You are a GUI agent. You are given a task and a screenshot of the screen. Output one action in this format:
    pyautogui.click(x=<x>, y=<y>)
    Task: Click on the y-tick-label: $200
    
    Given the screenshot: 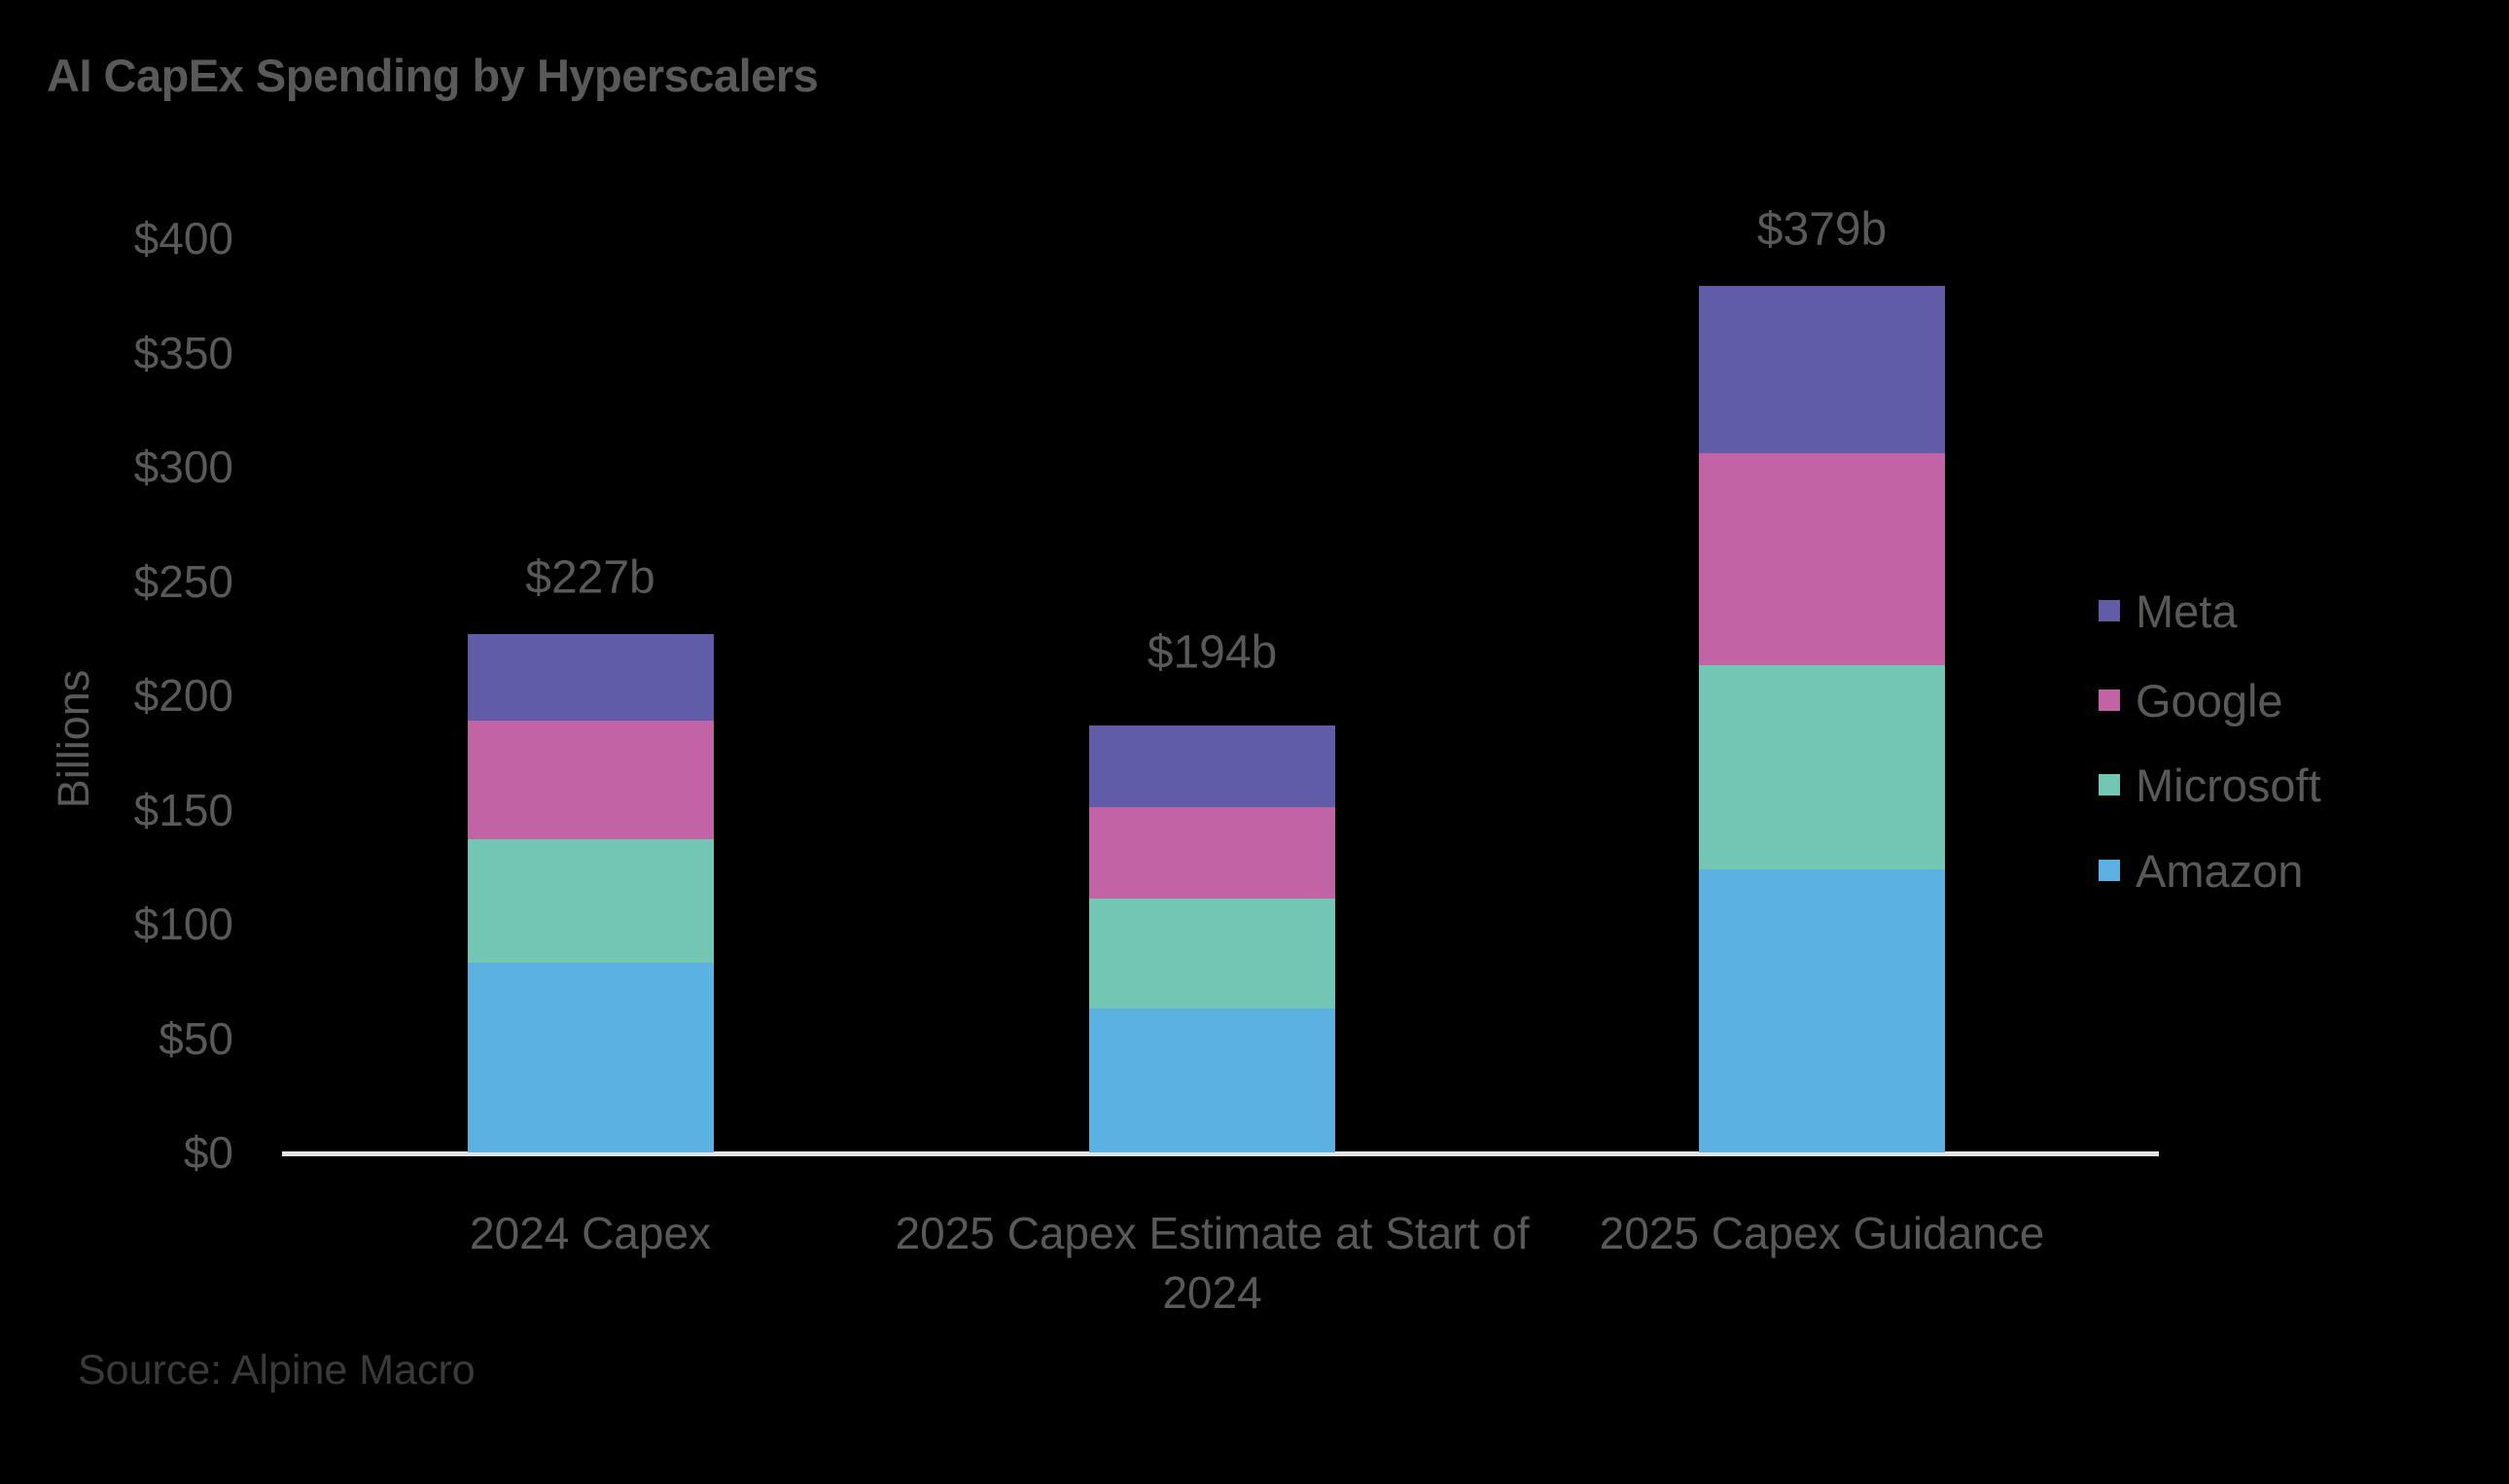 What is the action you would take?
    pyautogui.click(x=183, y=696)
    